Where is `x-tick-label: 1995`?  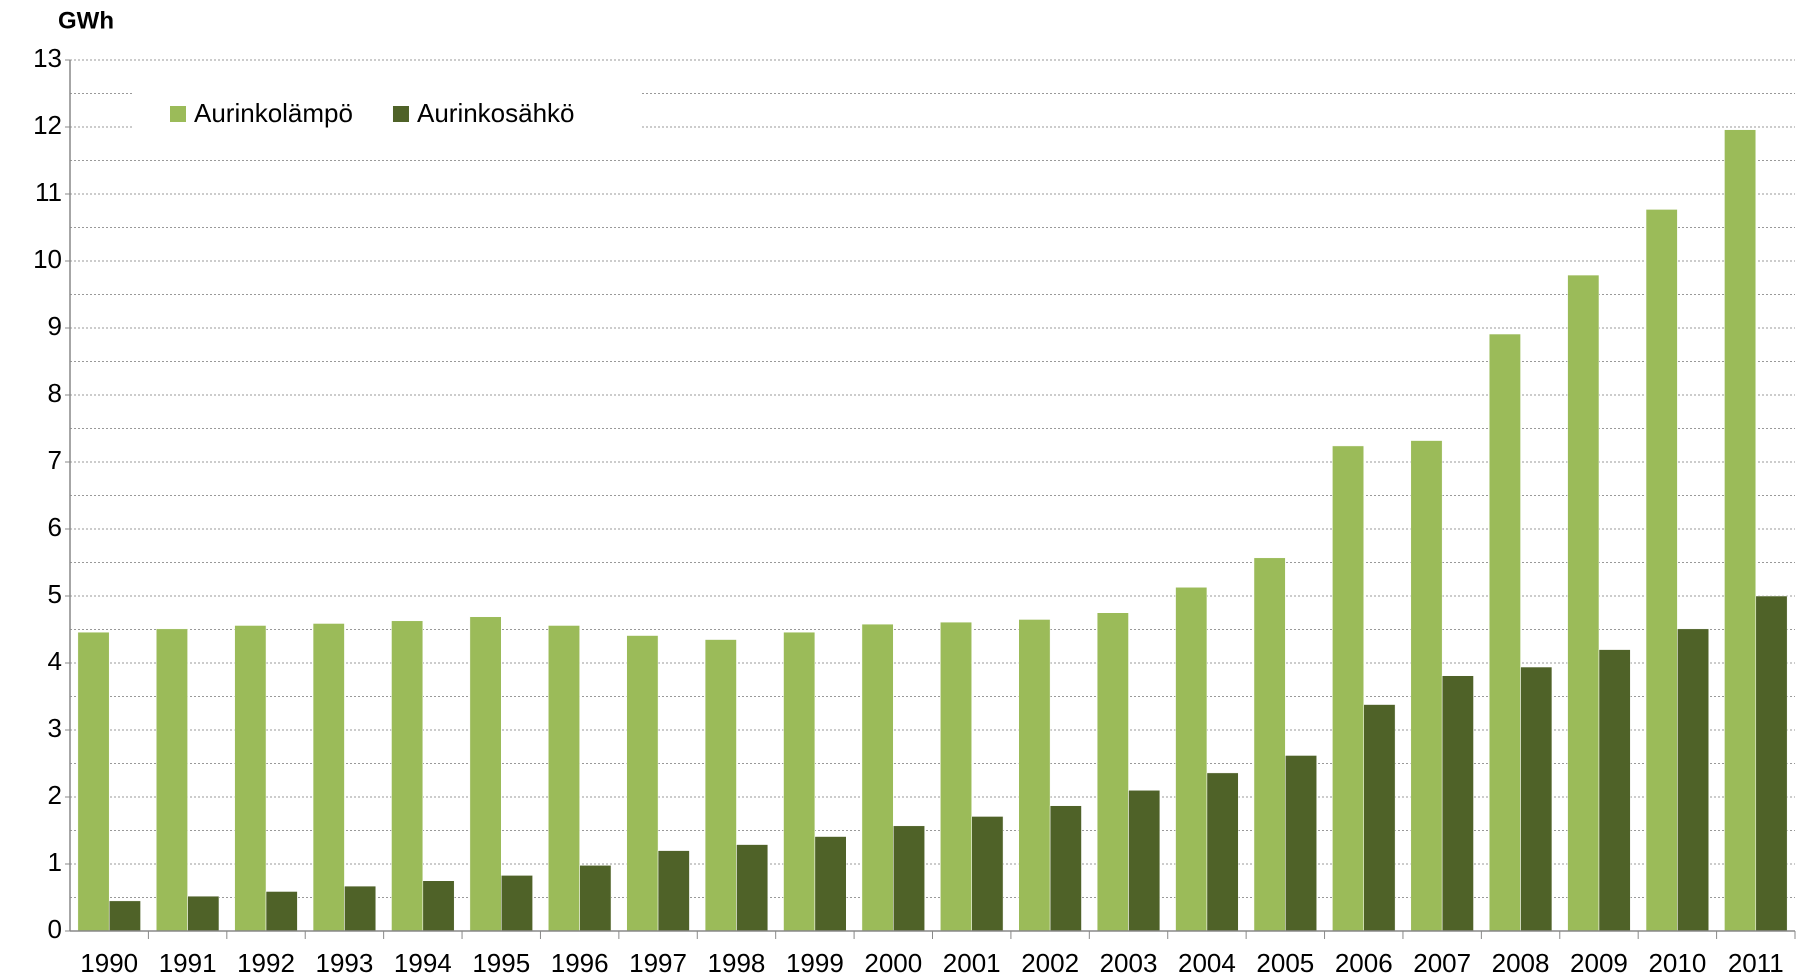 x-tick-label: 1995 is located at coordinates (501, 963).